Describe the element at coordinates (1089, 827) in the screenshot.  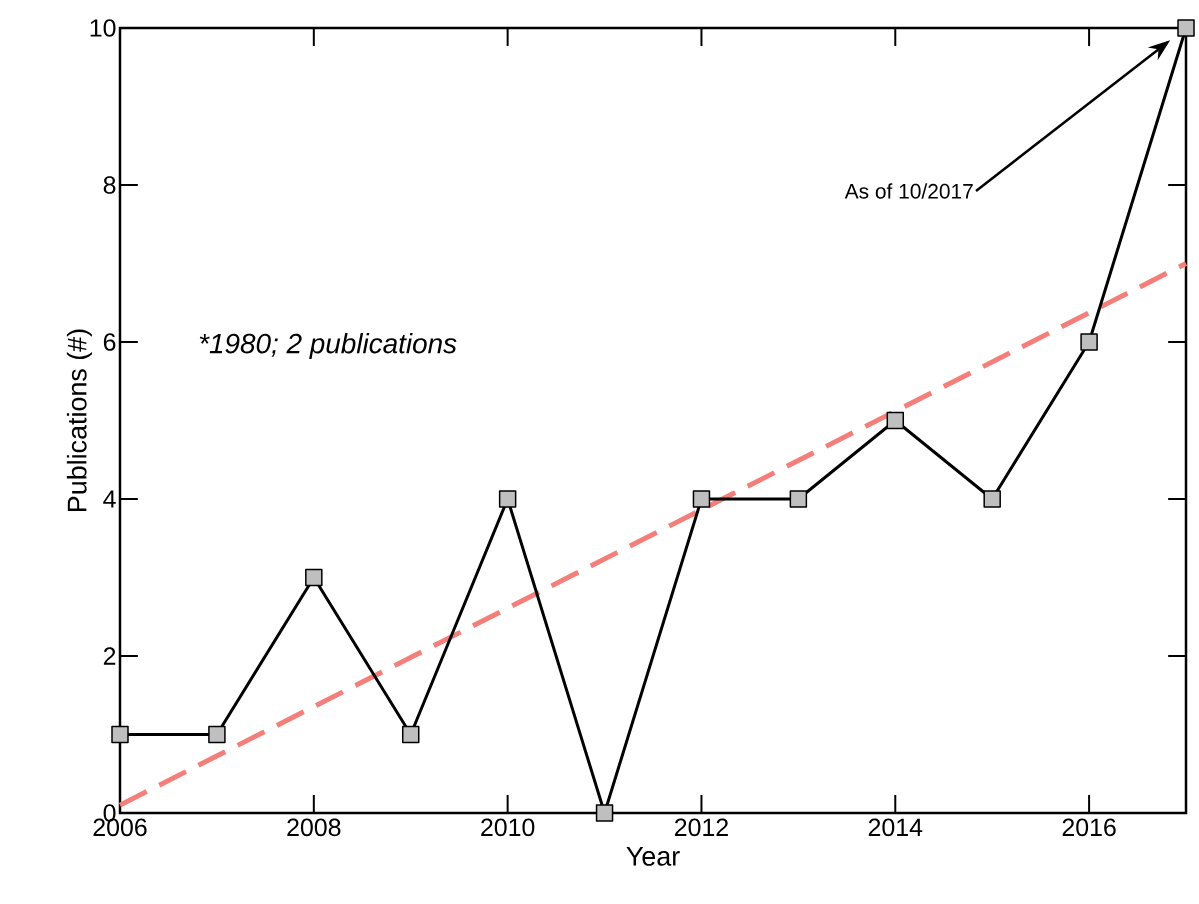
I see `x-tick-label: 2016` at that location.